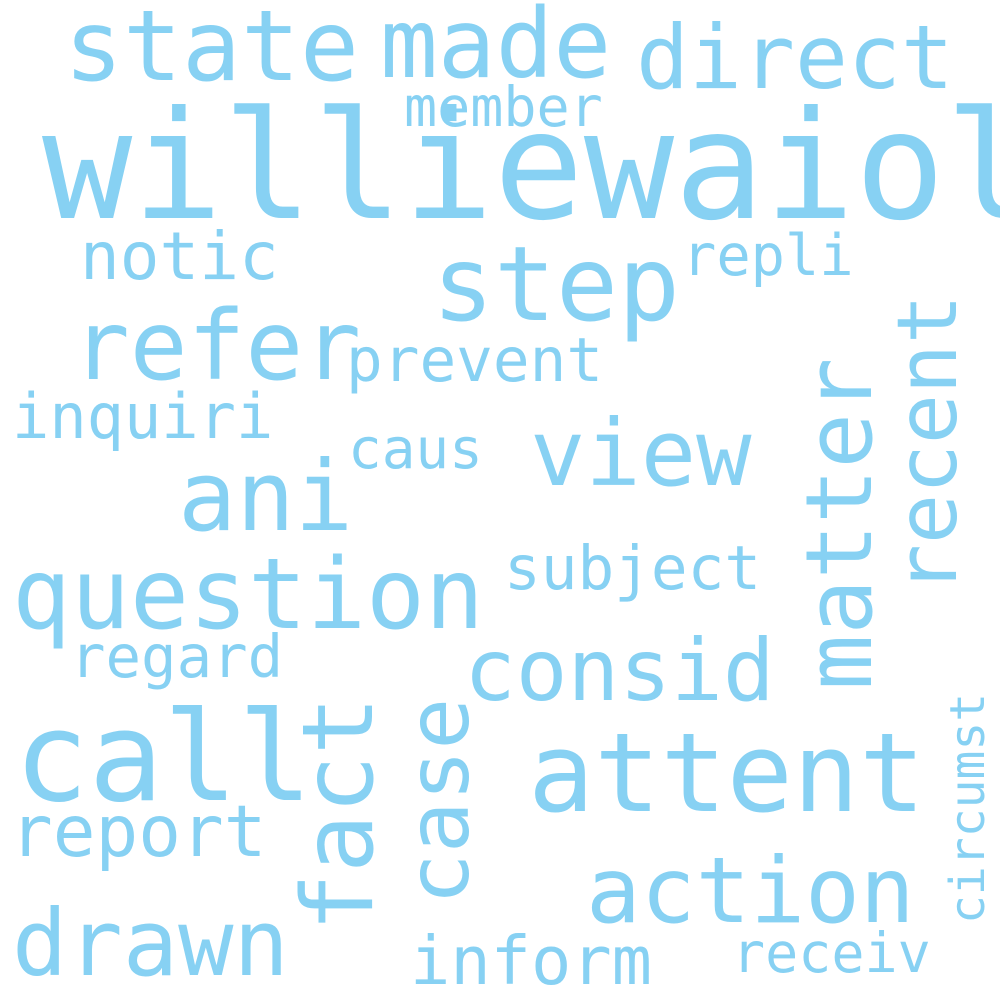 The width and height of the screenshot is (1000, 1000). What do you see at coordinates (641, 453) in the screenshot?
I see `word-view: view` at bounding box center [641, 453].